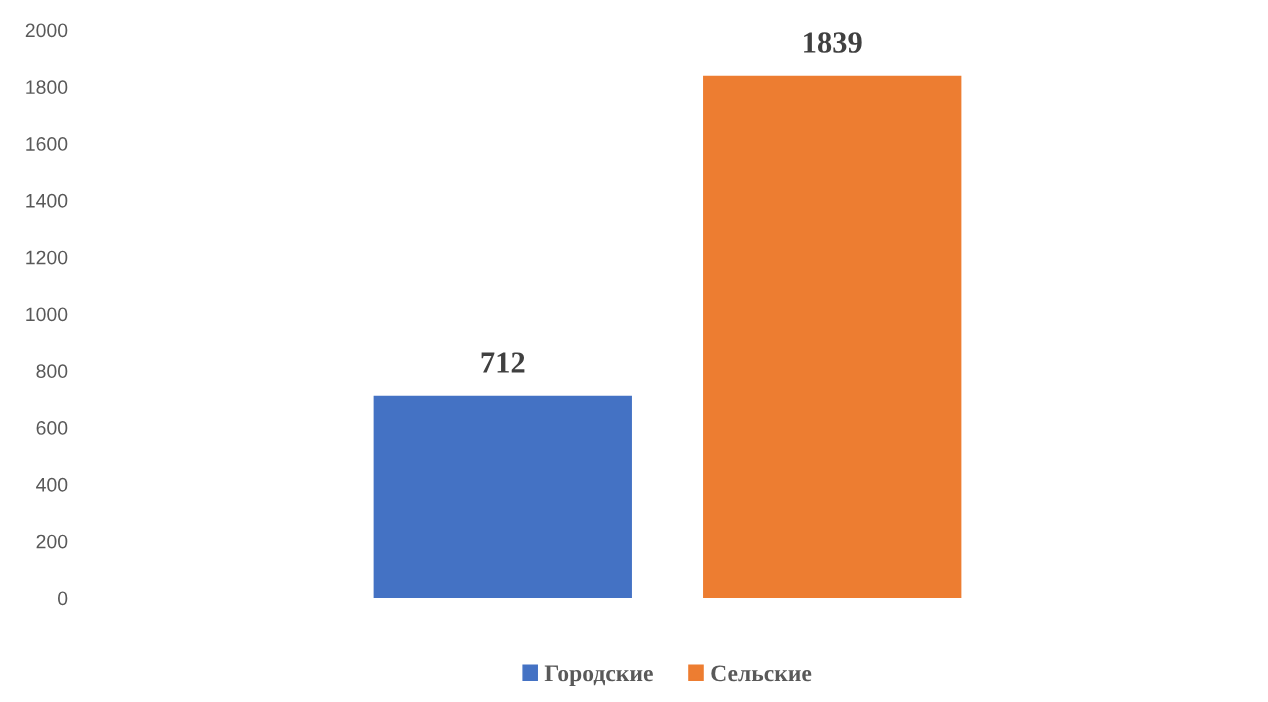 The image size is (1268, 702). Describe the element at coordinates (47, 200) in the screenshot. I see `y-tick-label: 1400` at that location.